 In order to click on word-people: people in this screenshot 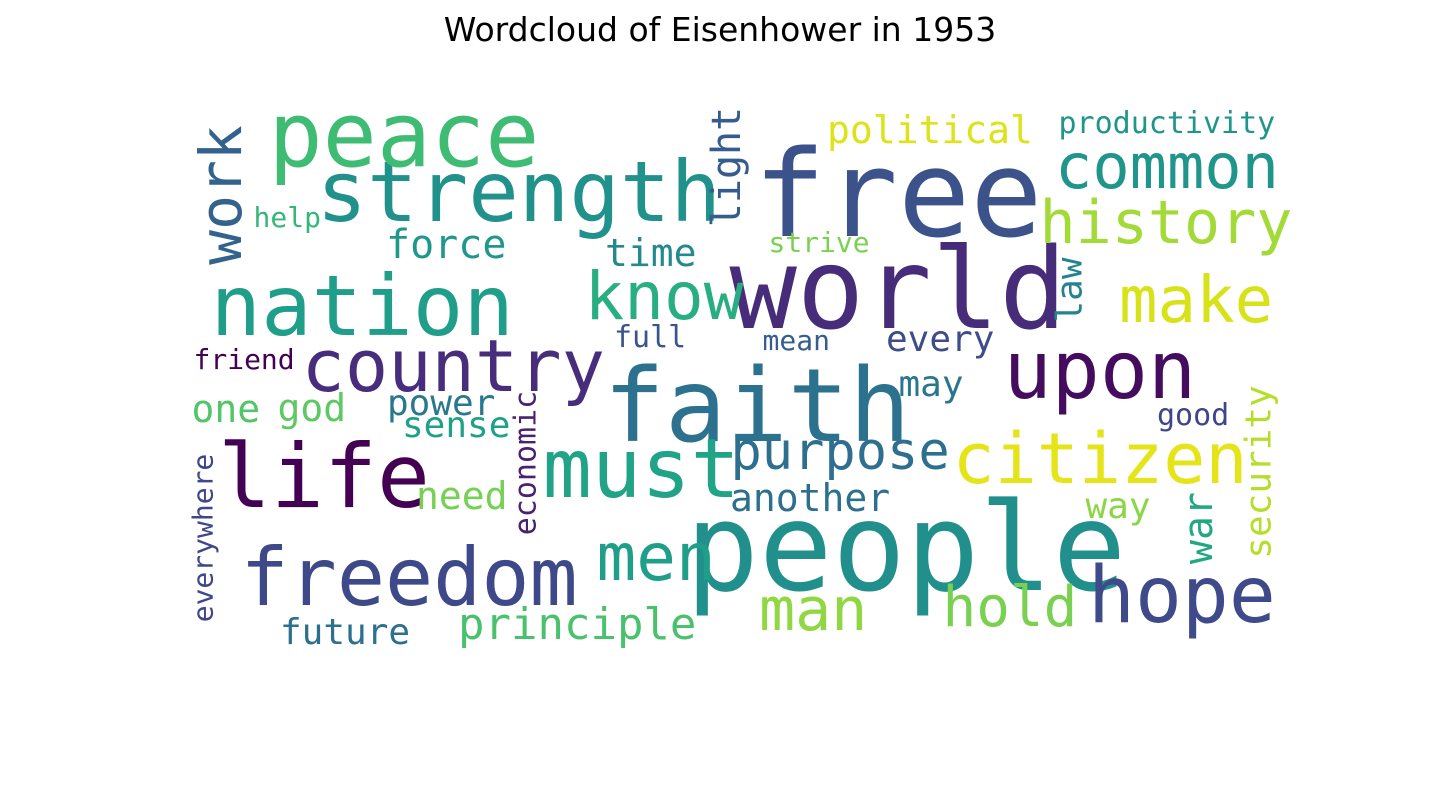, I will do `click(906, 548)`.